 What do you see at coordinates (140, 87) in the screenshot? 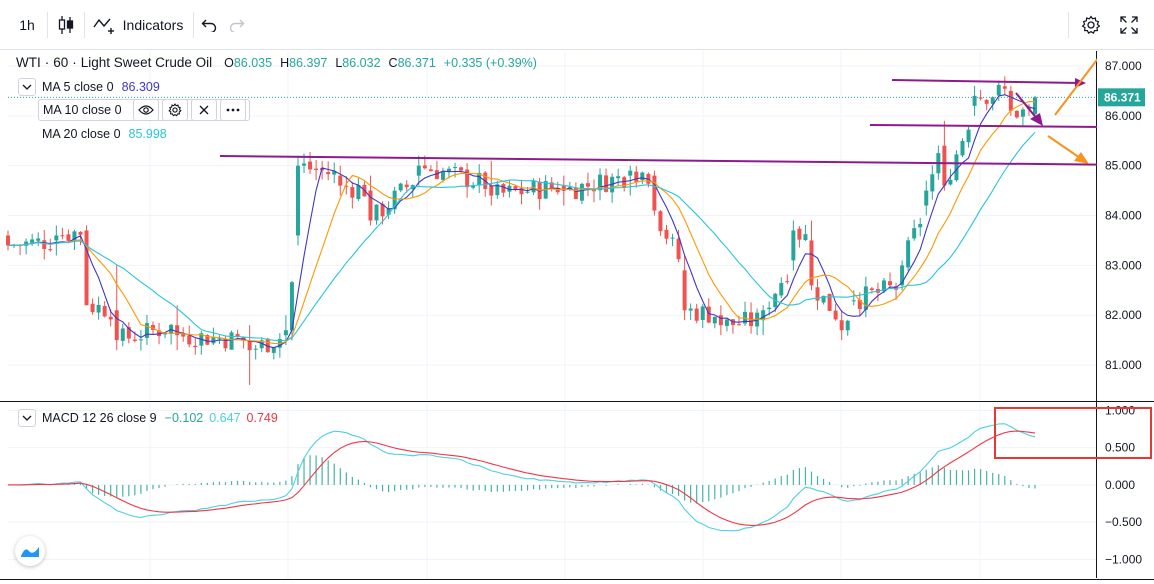
I see `indicator-value: 86.309` at bounding box center [140, 87].